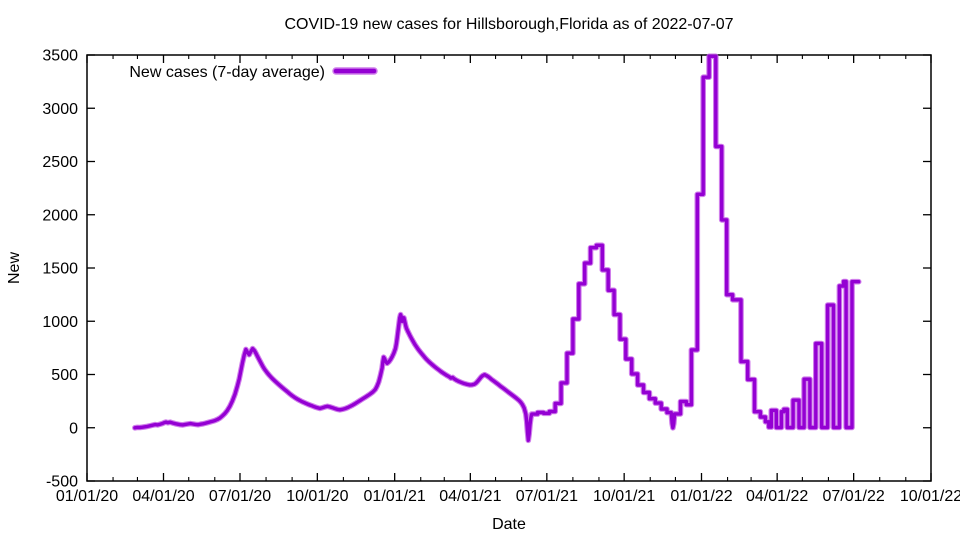 The height and width of the screenshot is (540, 960). Describe the element at coordinates (14, 268) in the screenshot. I see `y-axis-title: New` at that location.